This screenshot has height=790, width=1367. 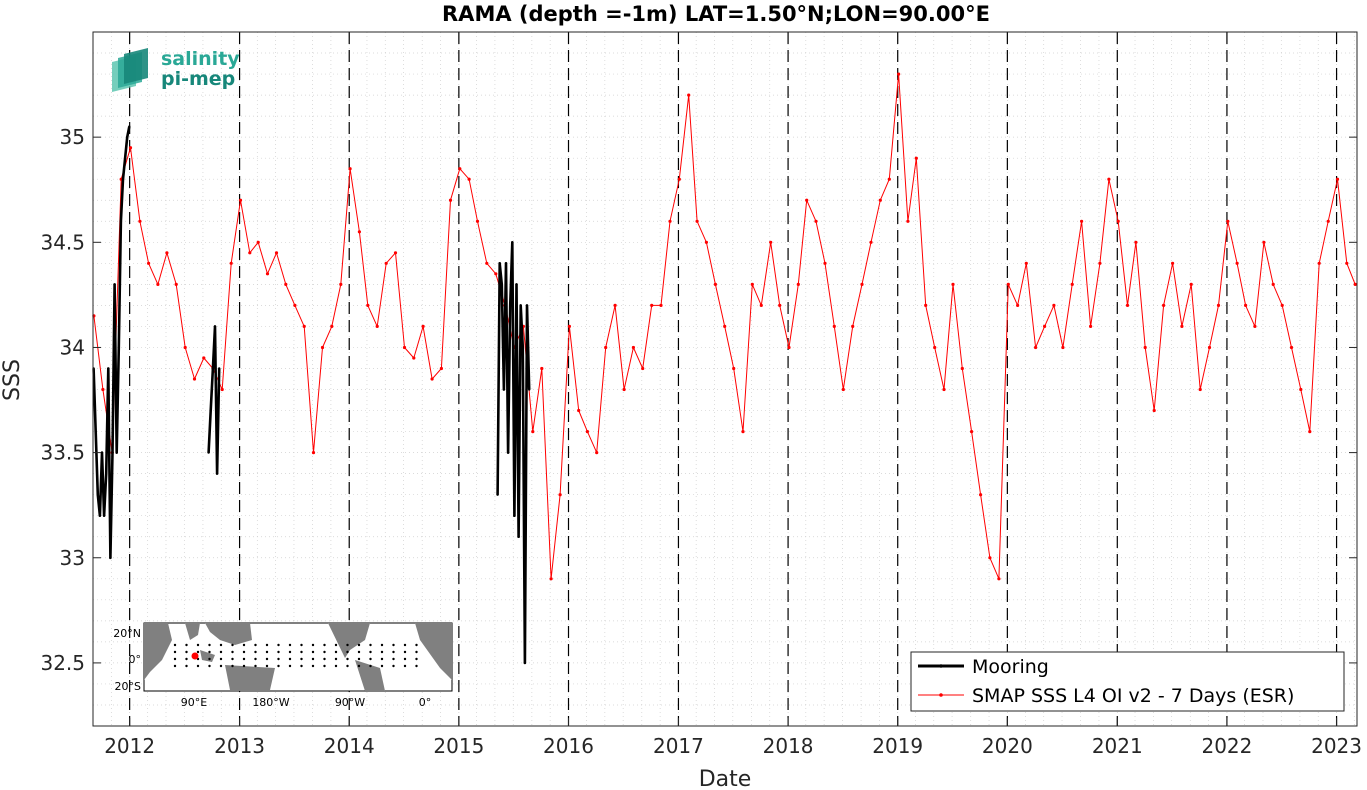 What do you see at coordinates (72, 347) in the screenshot?
I see `y-tick-label-3: 34` at bounding box center [72, 347].